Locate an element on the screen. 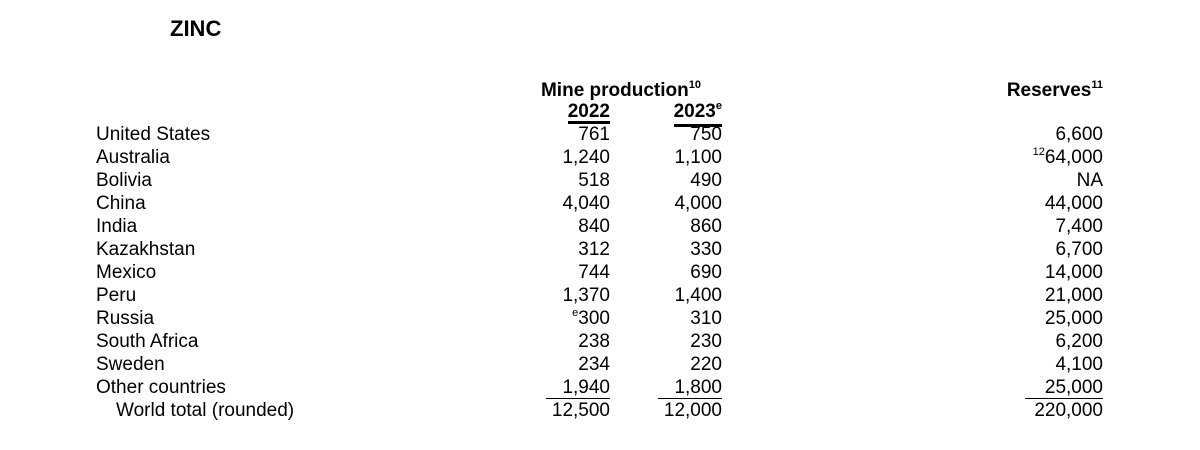 The height and width of the screenshot is (450, 1200). data-cell: e300 is located at coordinates (578, 319).